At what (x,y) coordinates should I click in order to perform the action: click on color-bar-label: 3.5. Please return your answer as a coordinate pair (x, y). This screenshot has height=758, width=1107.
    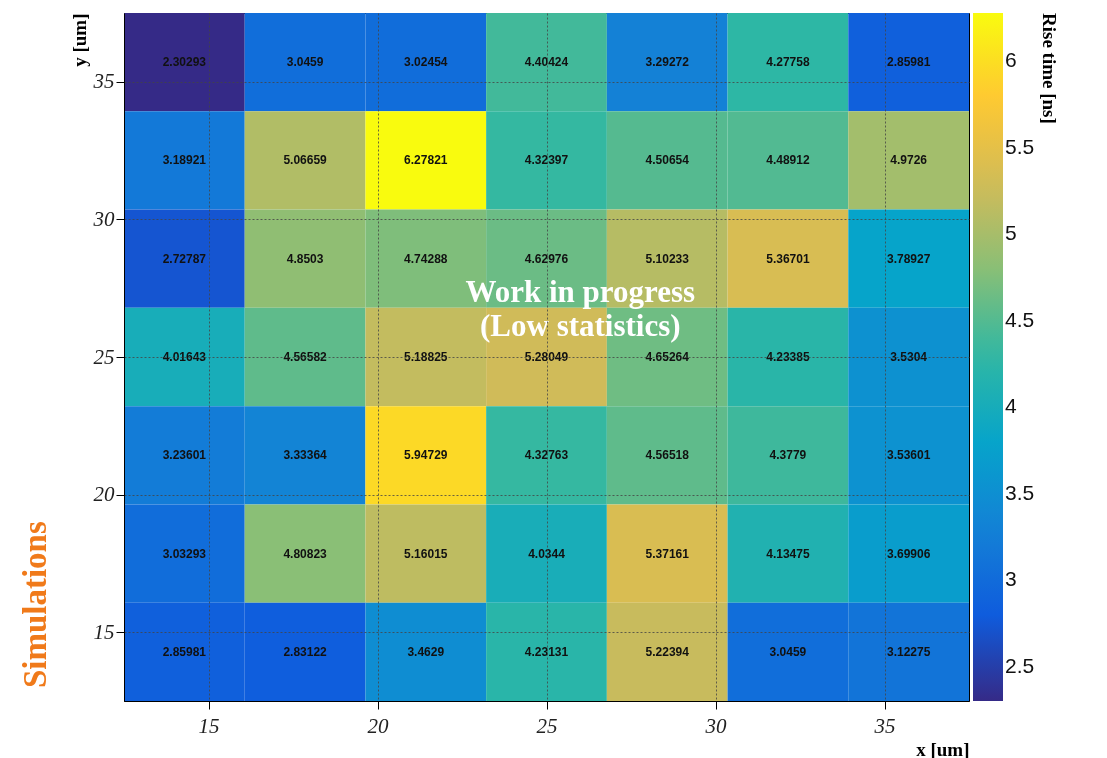
    Looking at the image, I should click on (1020, 492).